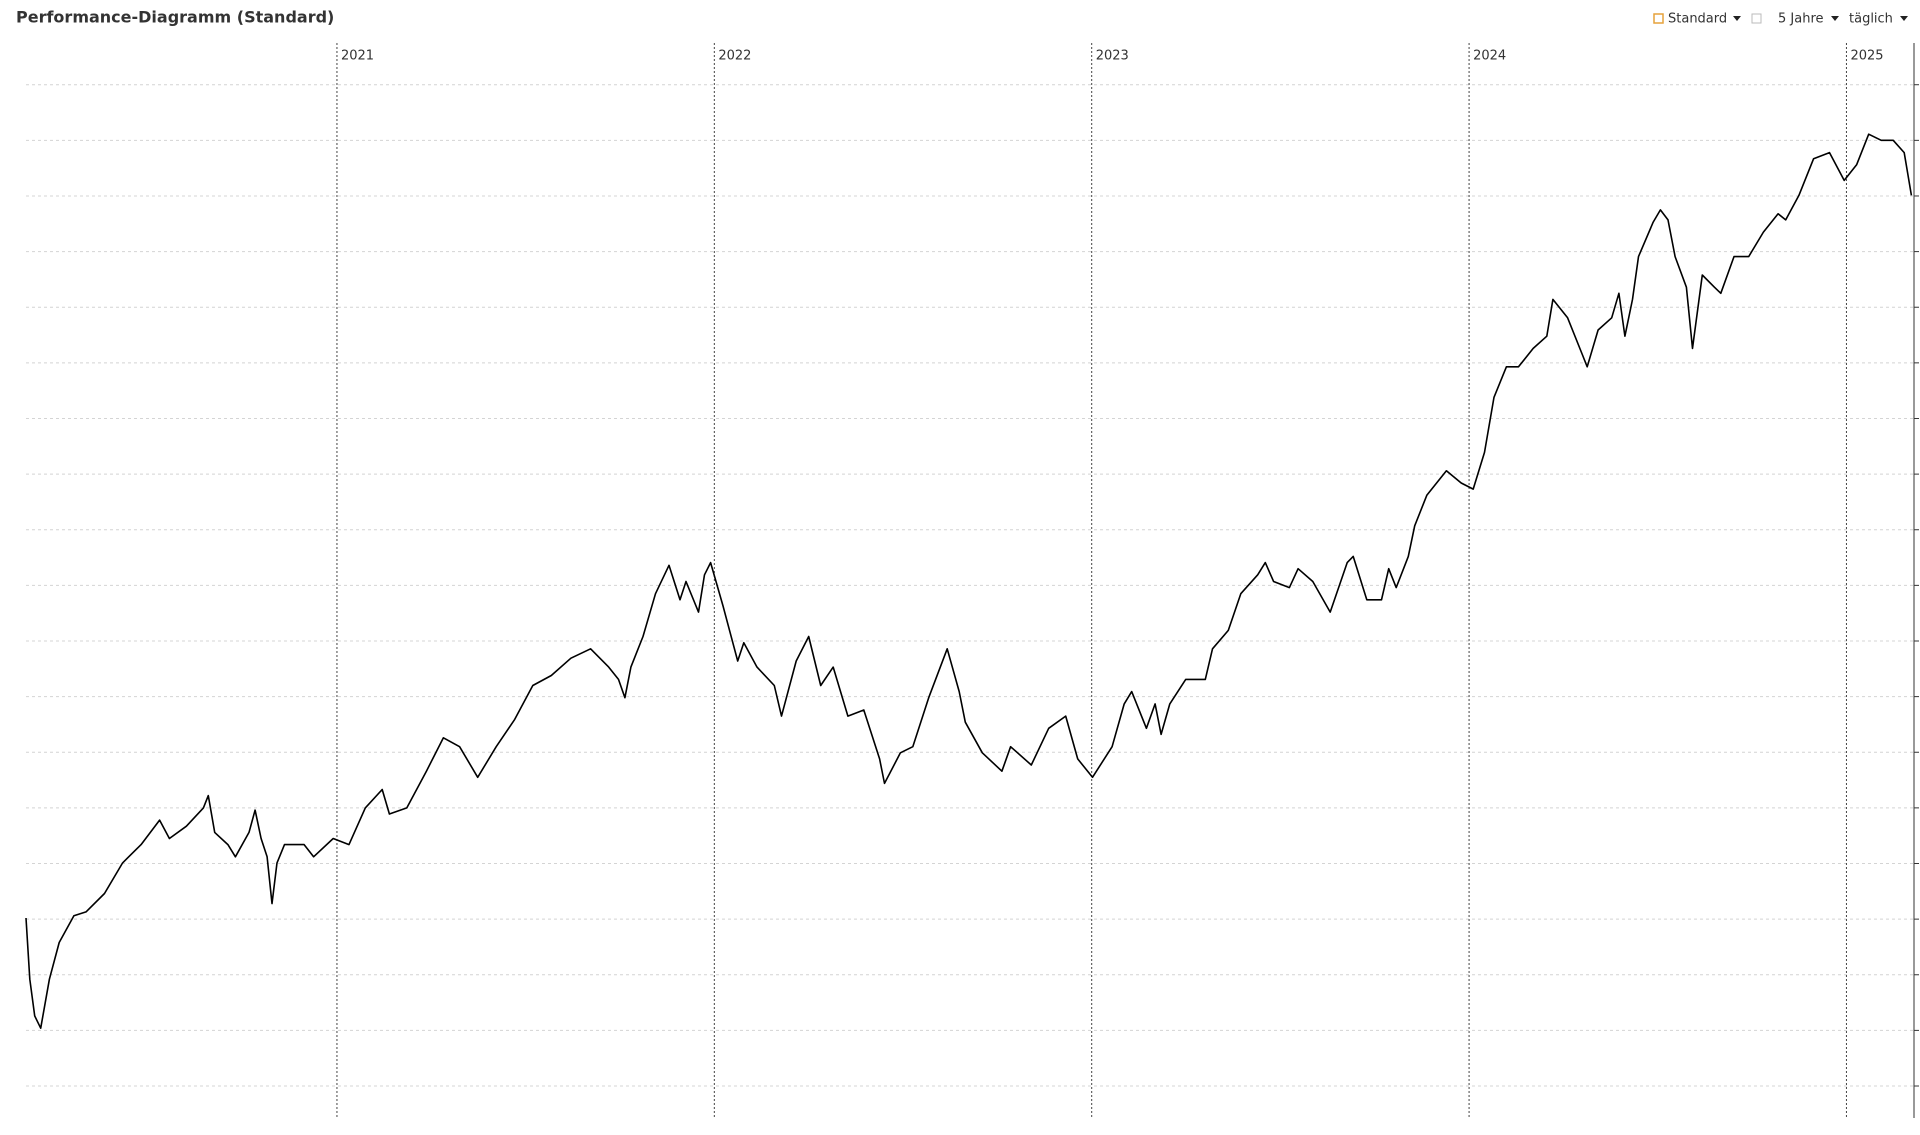 The width and height of the screenshot is (1920, 1135). Describe the element at coordinates (1489, 56) in the screenshot. I see `x-tick-label: 2024` at that location.